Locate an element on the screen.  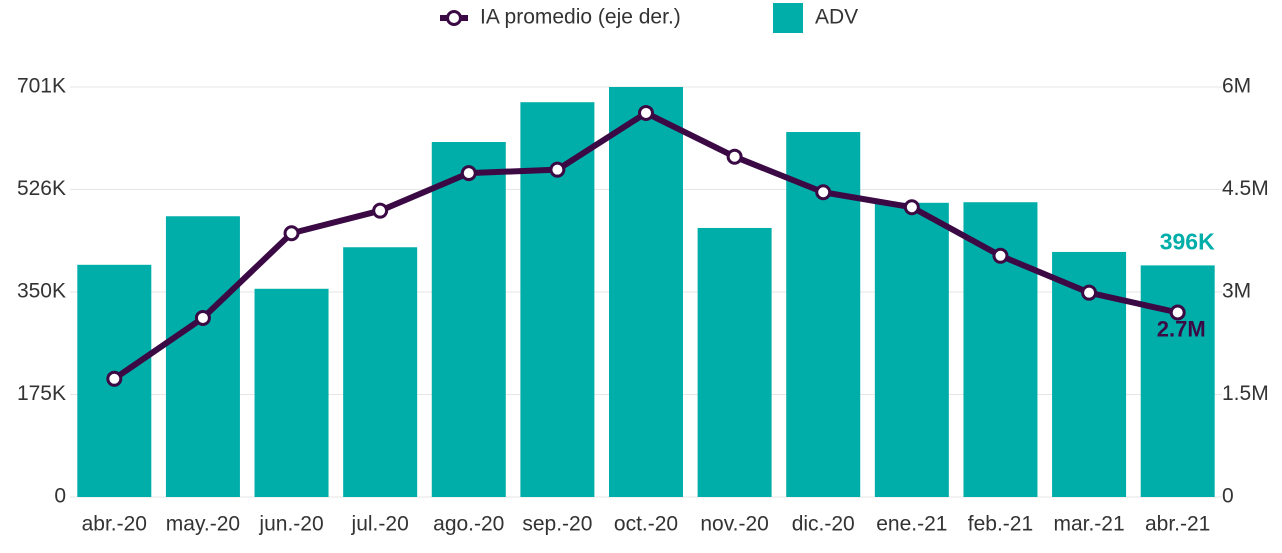
x-tick-label: abr.-20 is located at coordinates (114, 524).